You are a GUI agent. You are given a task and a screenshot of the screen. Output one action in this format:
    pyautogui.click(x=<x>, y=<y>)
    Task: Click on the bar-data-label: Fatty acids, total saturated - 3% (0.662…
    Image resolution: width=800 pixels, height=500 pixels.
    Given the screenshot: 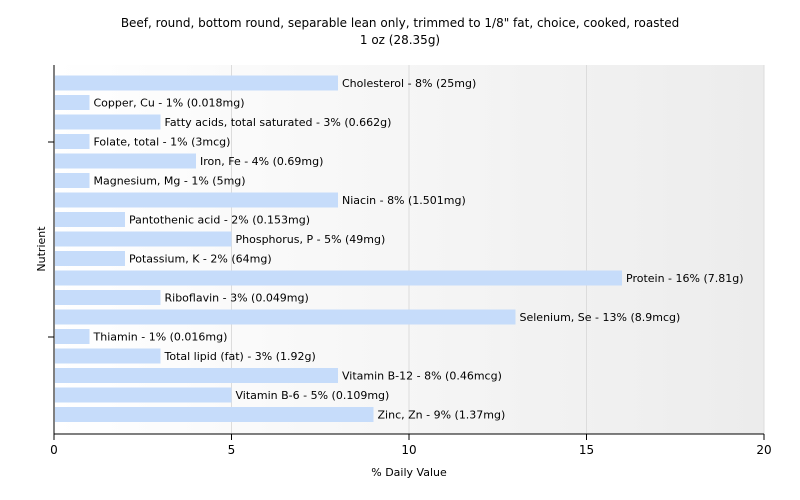 What is the action you would take?
    pyautogui.click(x=278, y=122)
    